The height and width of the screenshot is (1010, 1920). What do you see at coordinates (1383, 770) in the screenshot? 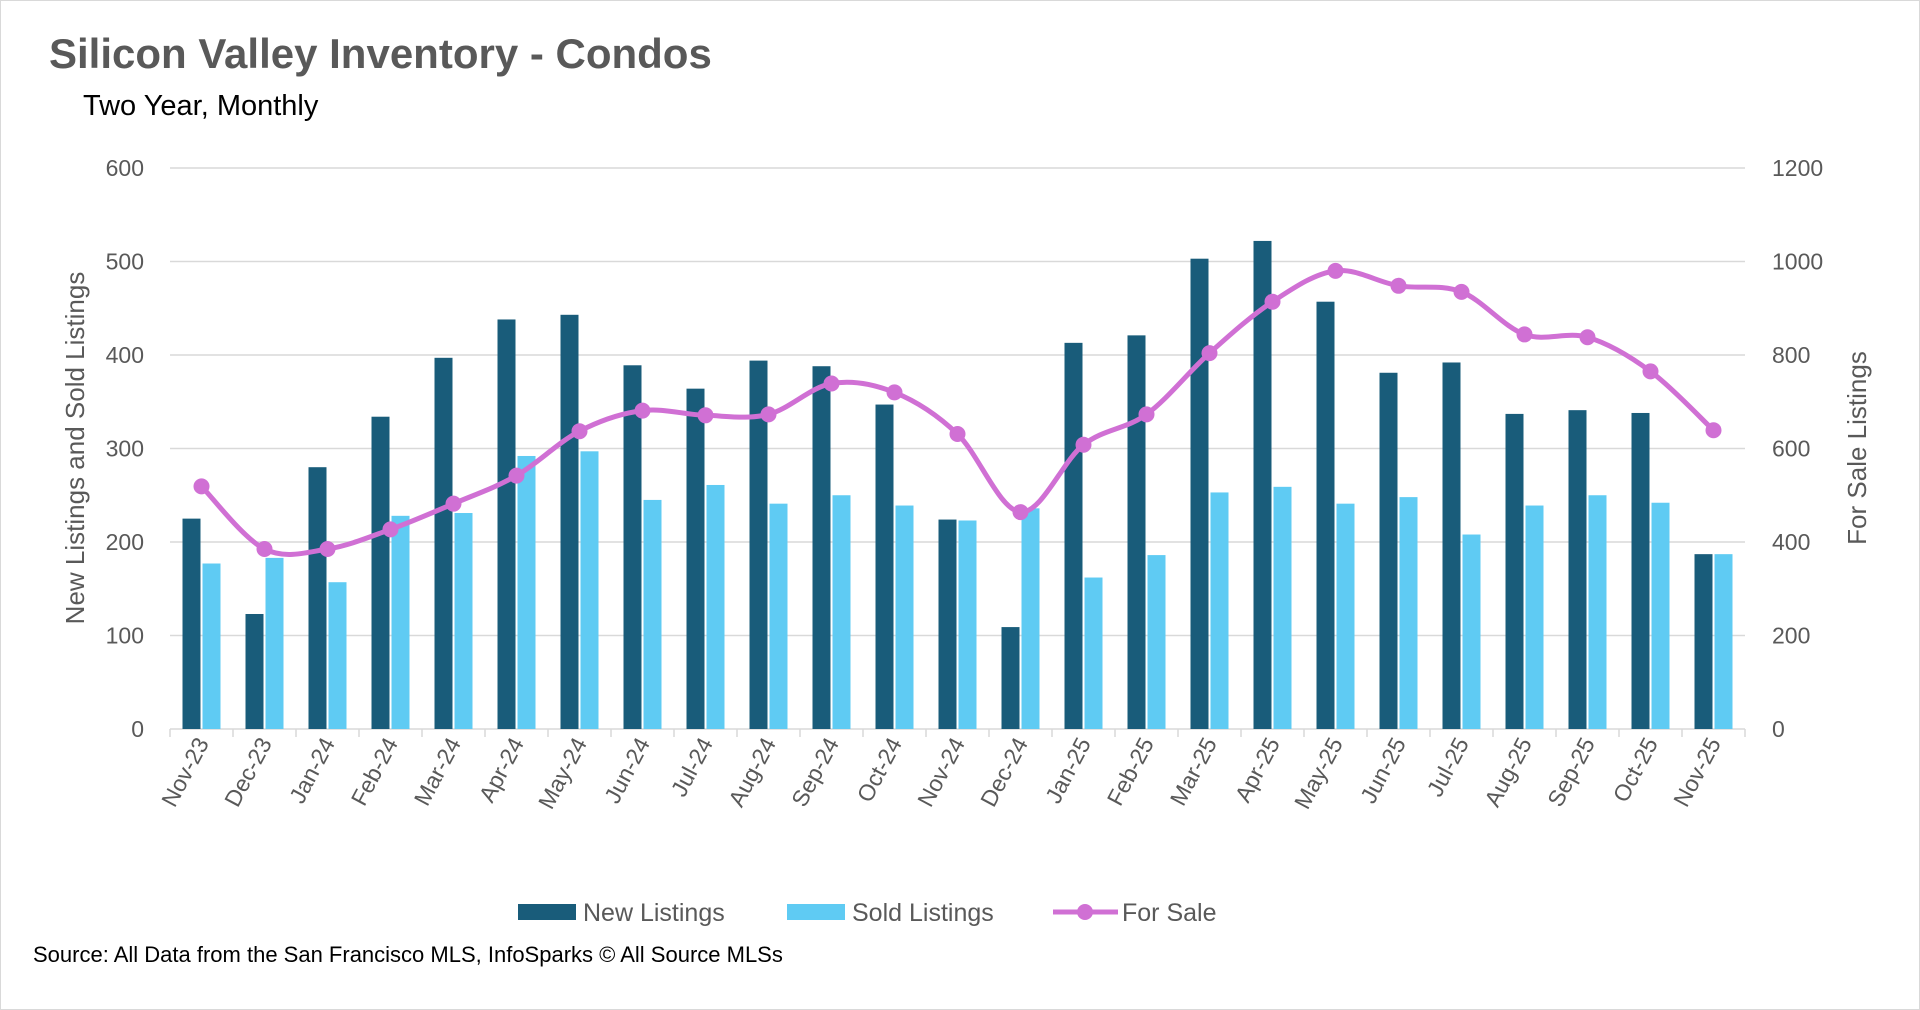
I see `x-tick-label: Jun-25` at bounding box center [1383, 770].